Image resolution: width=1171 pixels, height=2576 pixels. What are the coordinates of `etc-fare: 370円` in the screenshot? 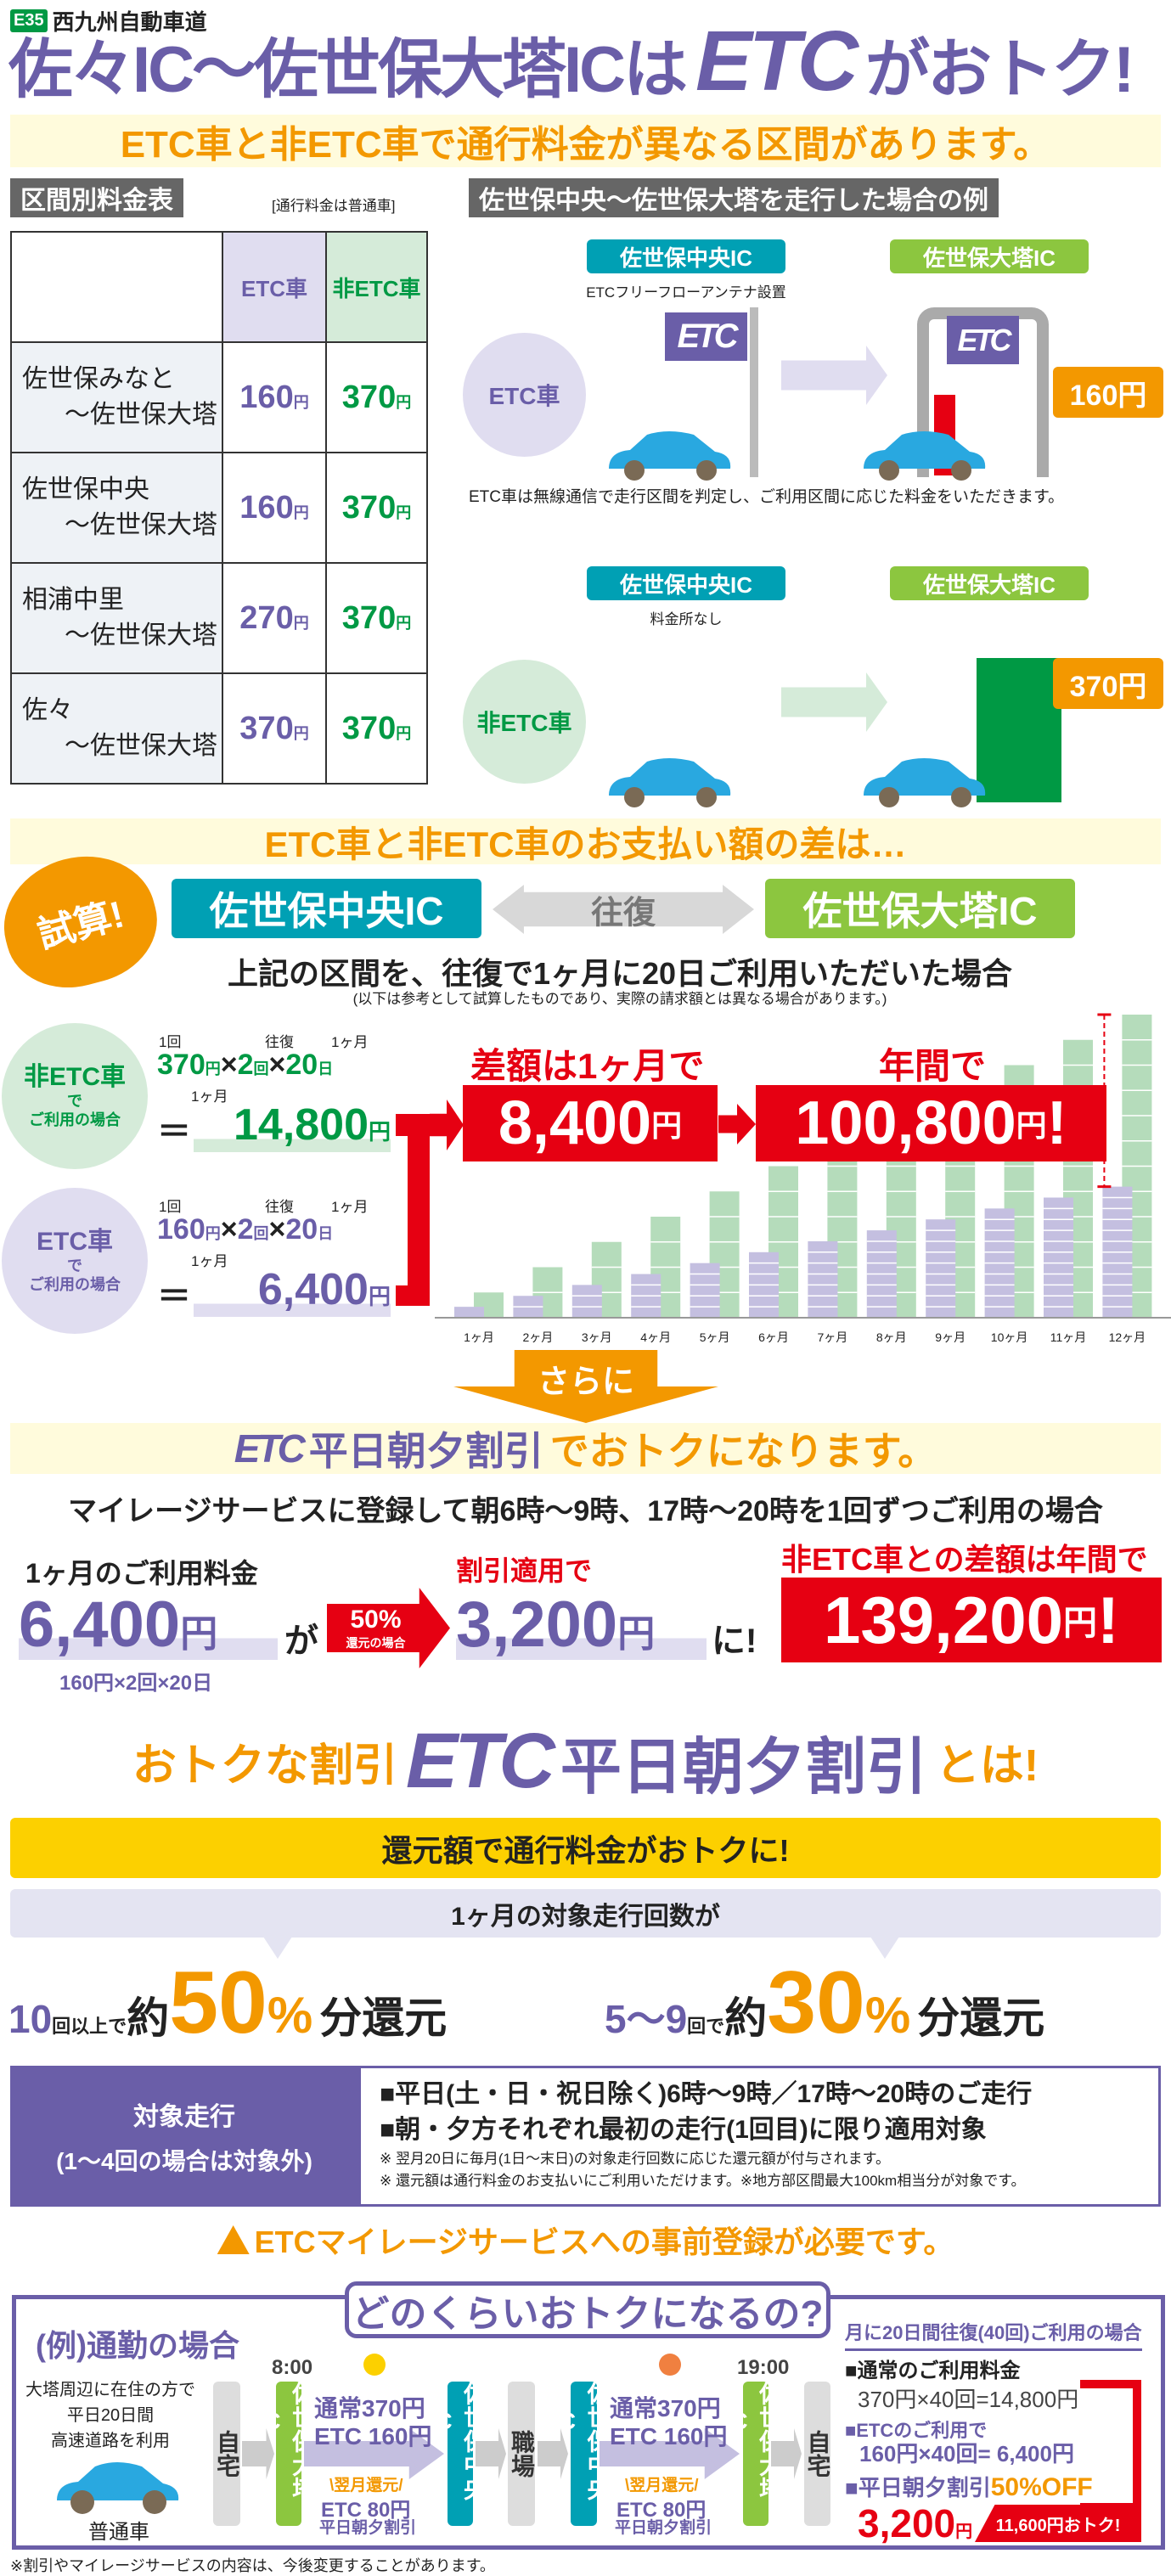 It's located at (274, 728).